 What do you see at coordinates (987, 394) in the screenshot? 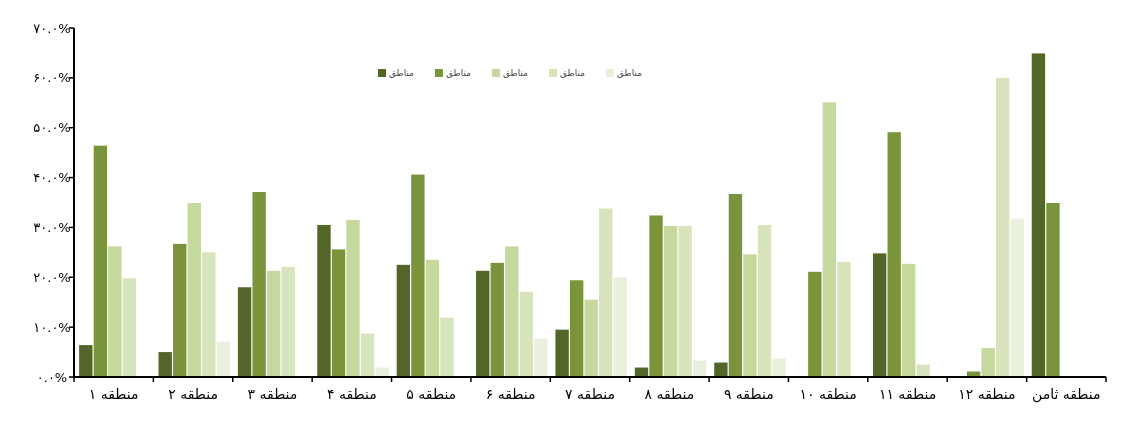
I see `x-tick-label: منطقه ۱۲` at bounding box center [987, 394].